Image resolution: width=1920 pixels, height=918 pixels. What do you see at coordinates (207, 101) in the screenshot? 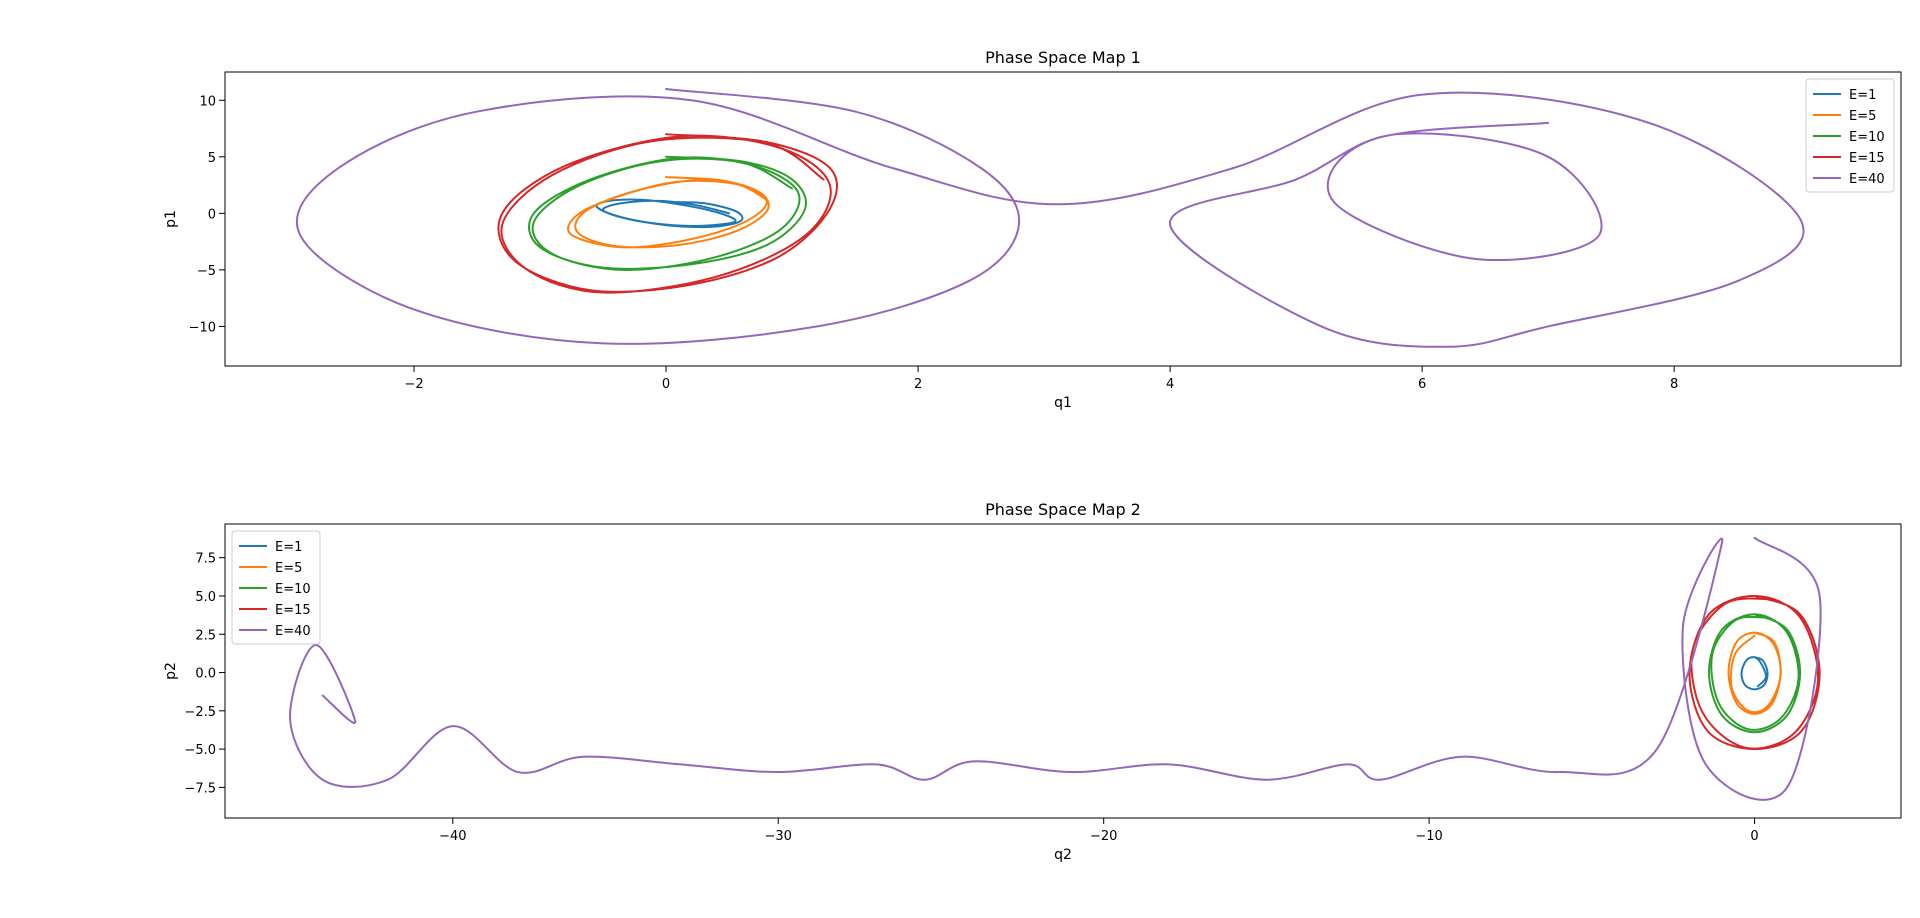
I see `y-tick-label: 10` at bounding box center [207, 101].